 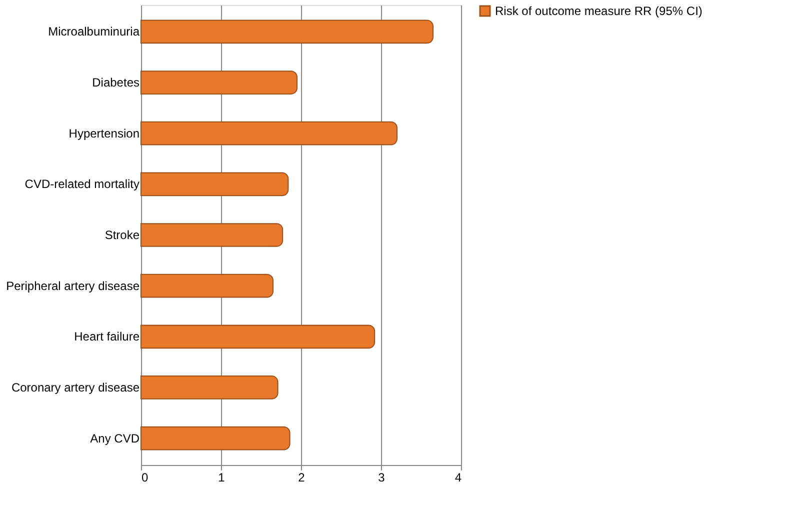 What do you see at coordinates (73, 285) in the screenshot?
I see `y-tick-label: Peripheral artery disease` at bounding box center [73, 285].